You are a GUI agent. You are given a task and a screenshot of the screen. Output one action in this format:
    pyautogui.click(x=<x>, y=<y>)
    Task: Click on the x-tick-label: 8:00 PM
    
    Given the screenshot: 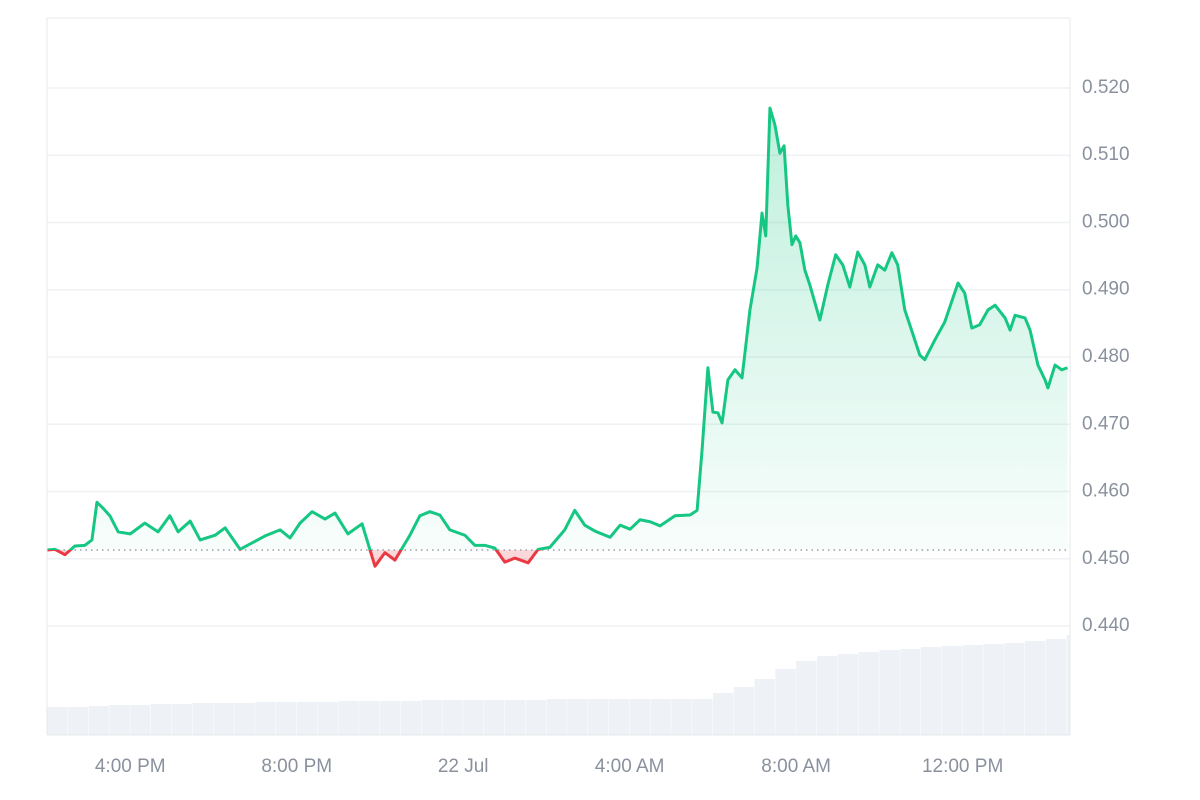 What is the action you would take?
    pyautogui.click(x=296, y=766)
    